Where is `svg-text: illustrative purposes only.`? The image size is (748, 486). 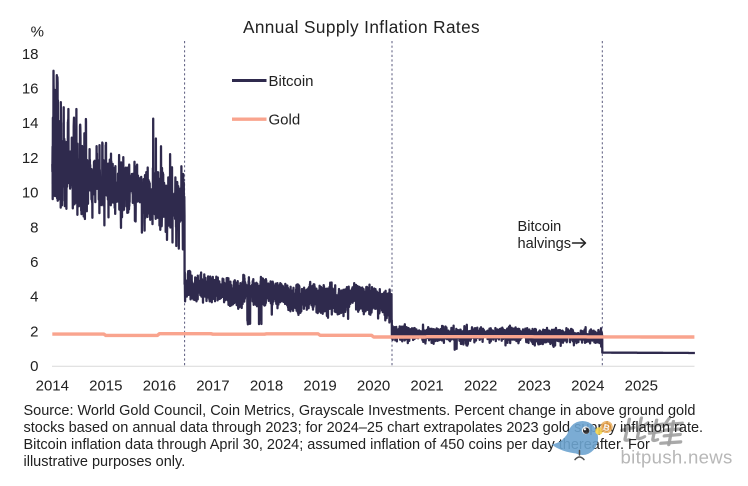
svg-text: illustrative purposes only. is located at coordinates (105, 462).